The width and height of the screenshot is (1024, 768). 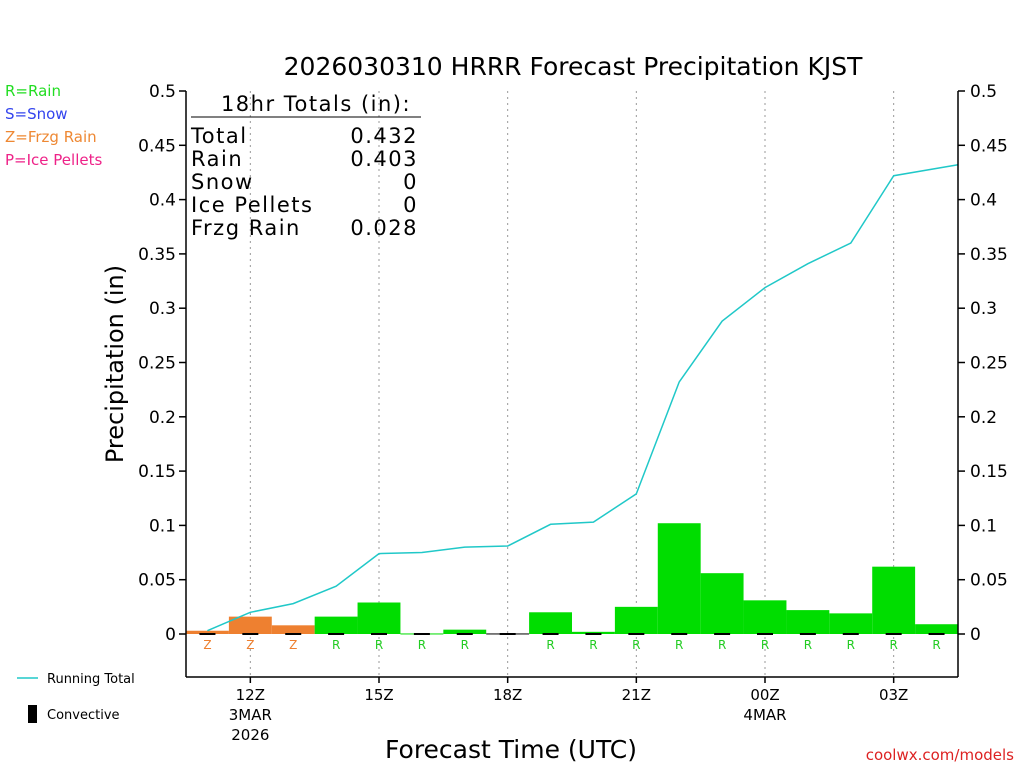 I want to click on y-tick-label-right: 0.3, so click(x=983, y=309).